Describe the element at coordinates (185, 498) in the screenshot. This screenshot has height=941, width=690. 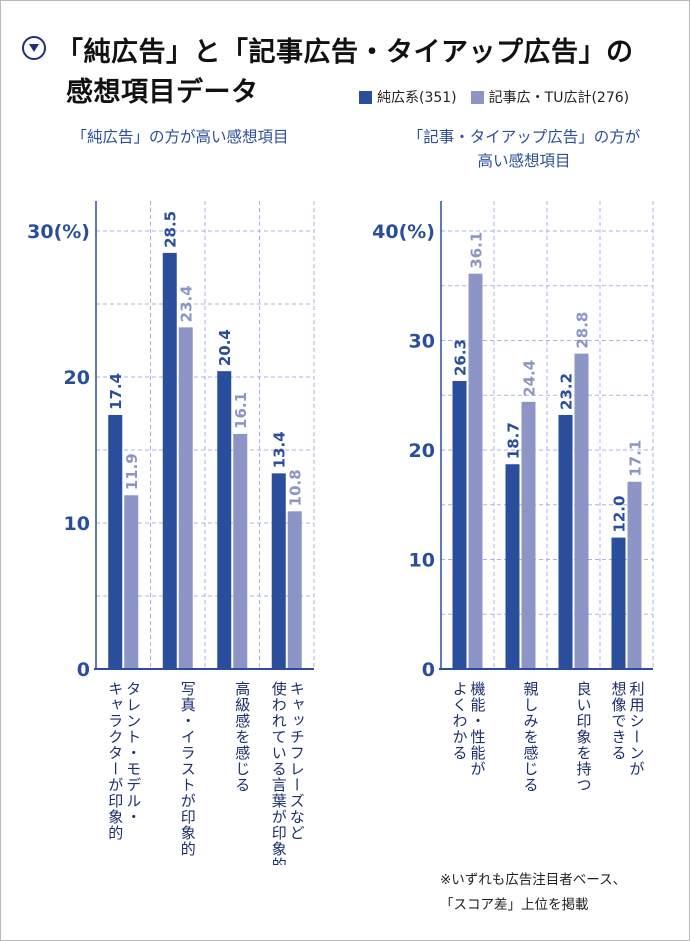
I see `left-bar-s2-c2` at that location.